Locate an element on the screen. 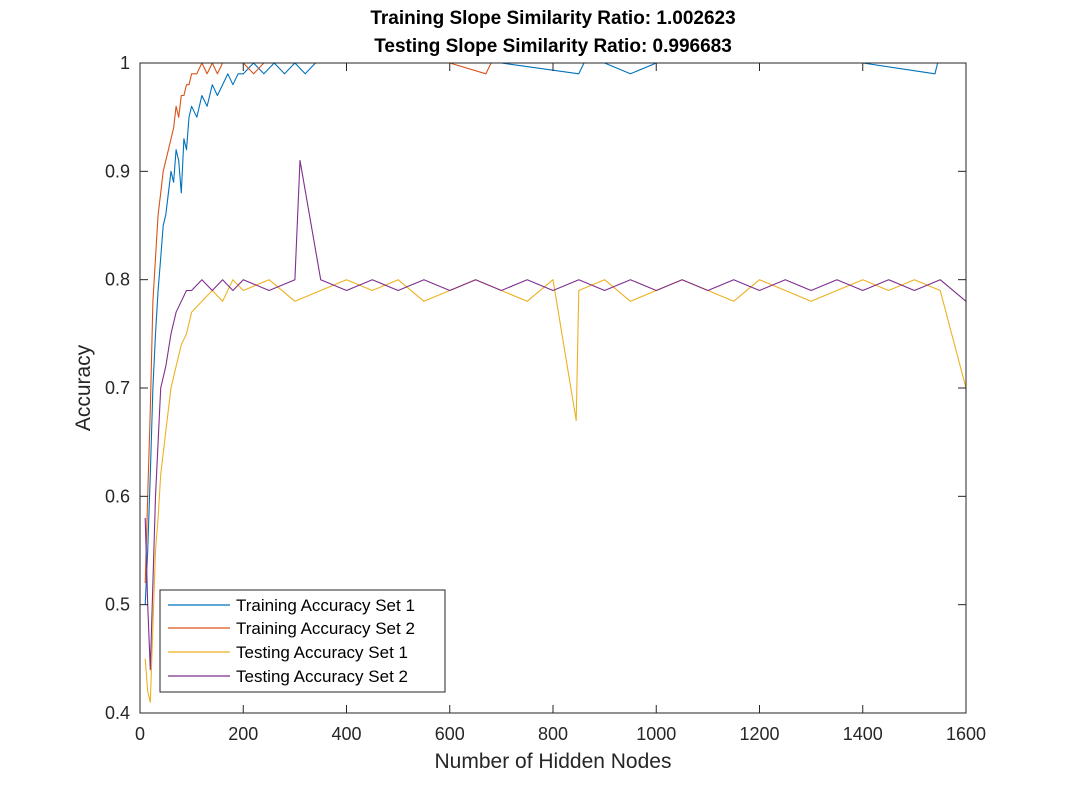 The image size is (1067, 800). legend-entry-training-set-1: Training Accuracy Set 1 is located at coordinates (291, 605).